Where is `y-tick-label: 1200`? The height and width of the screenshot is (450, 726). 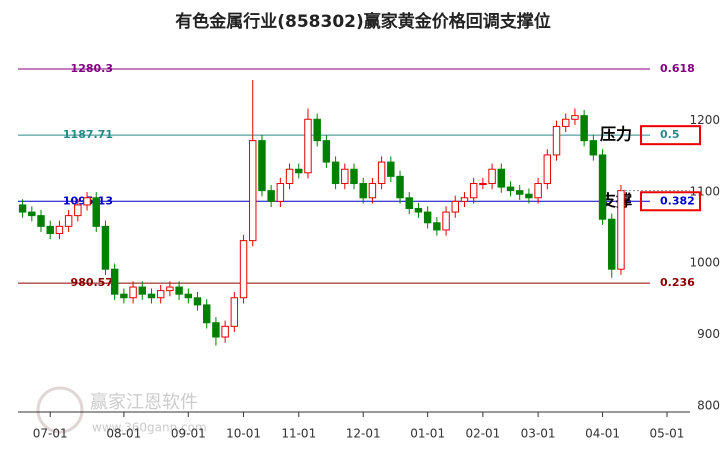
y-tick-label: 1200 is located at coordinates (704, 120).